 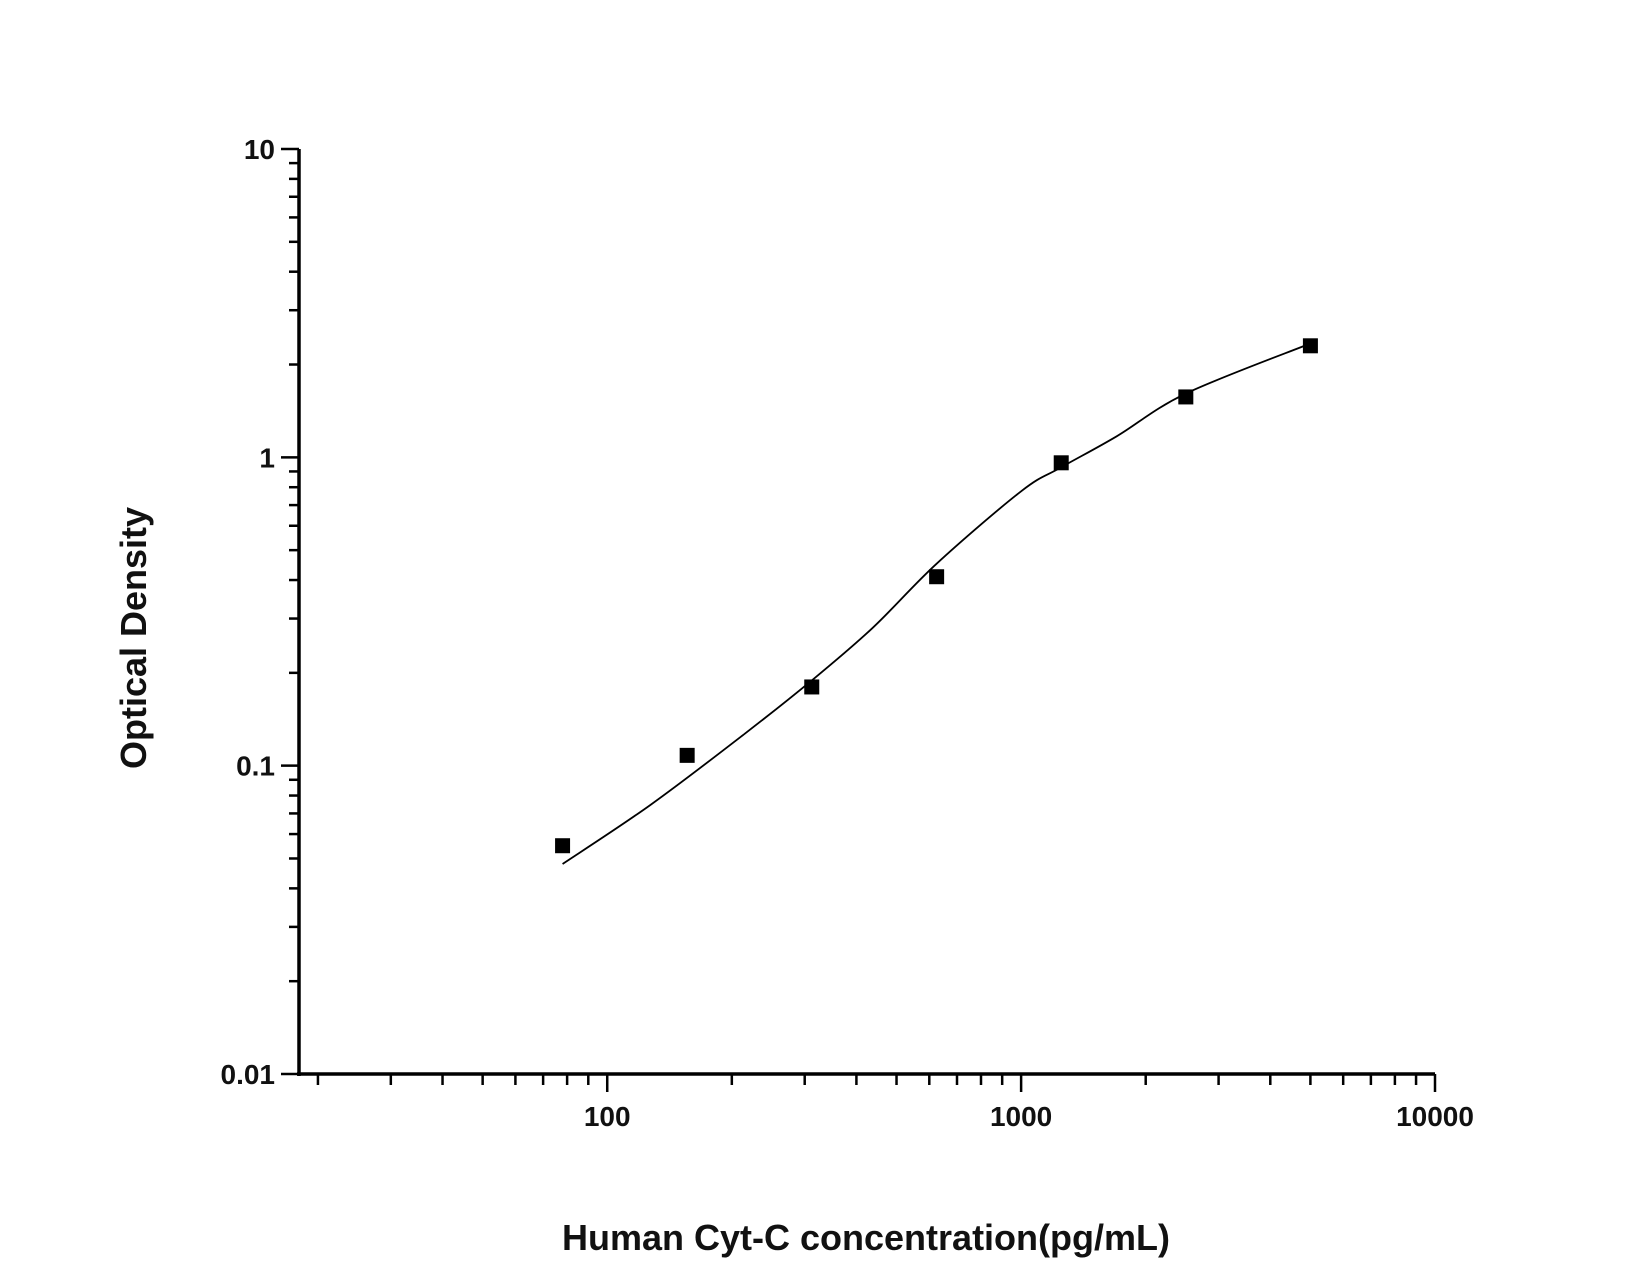 I want to click on y-axis-title: Optical Density, so click(x=133, y=638).